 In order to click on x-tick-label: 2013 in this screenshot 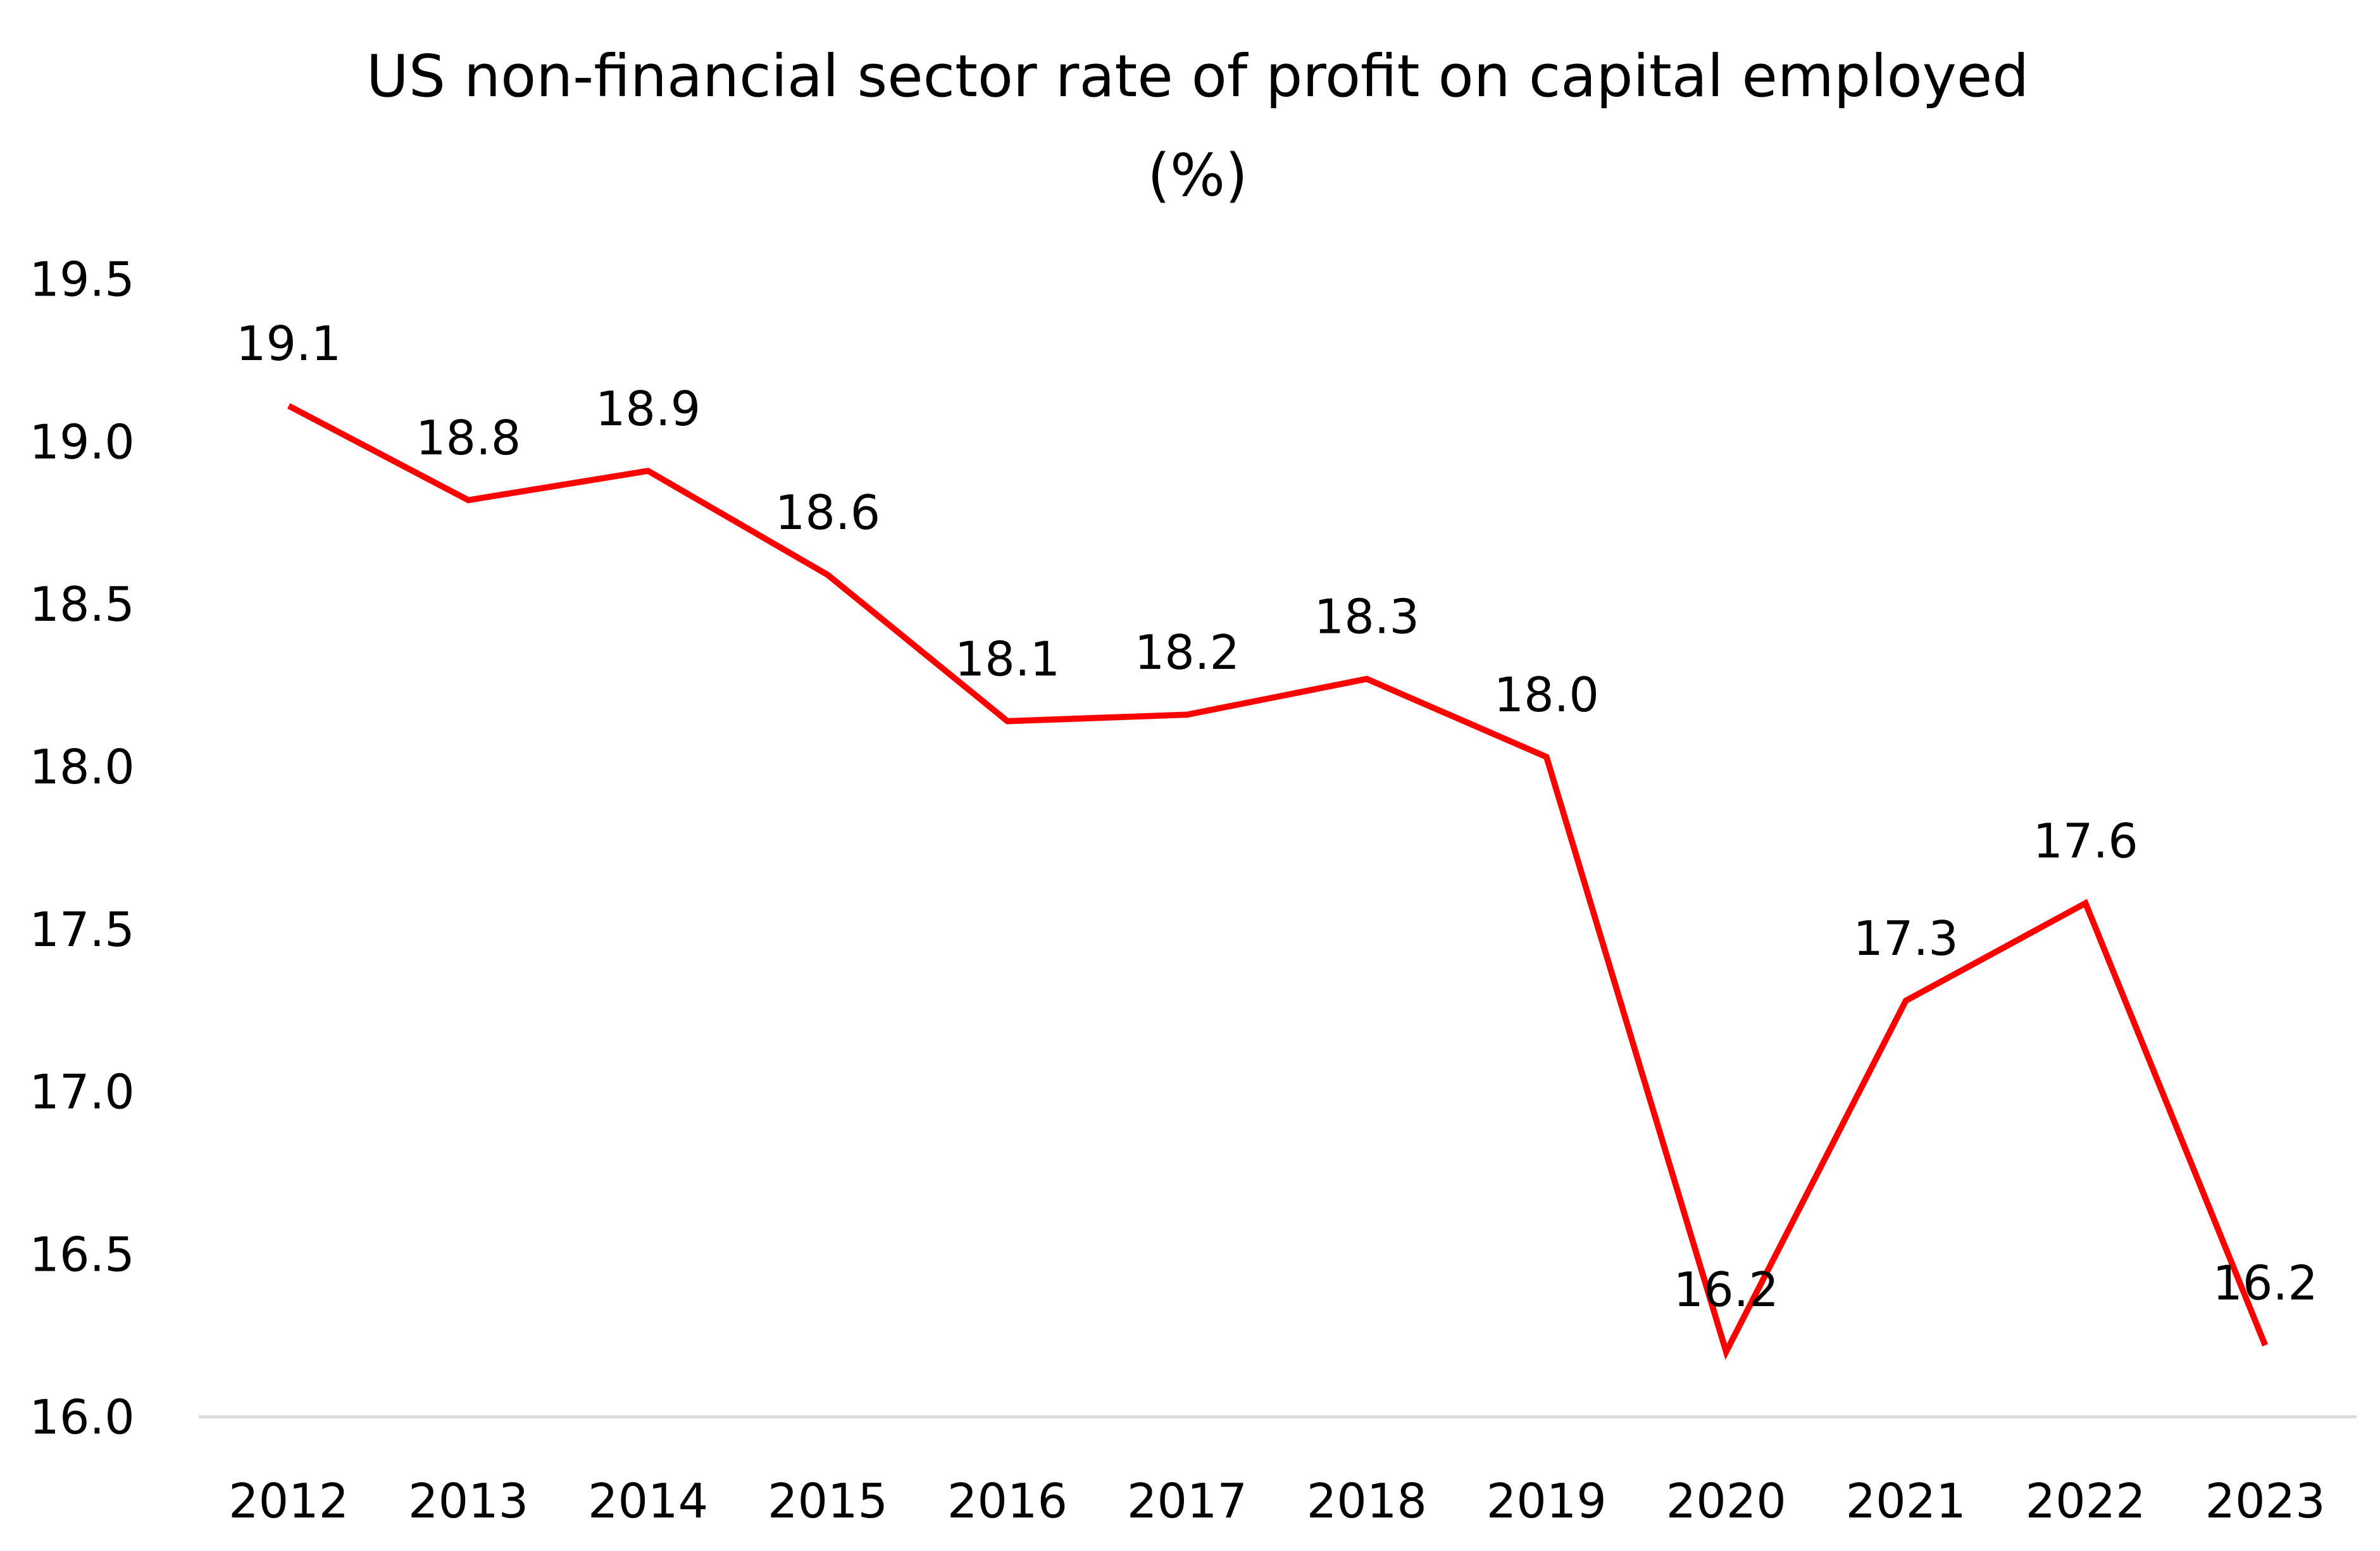, I will do `click(468, 1501)`.